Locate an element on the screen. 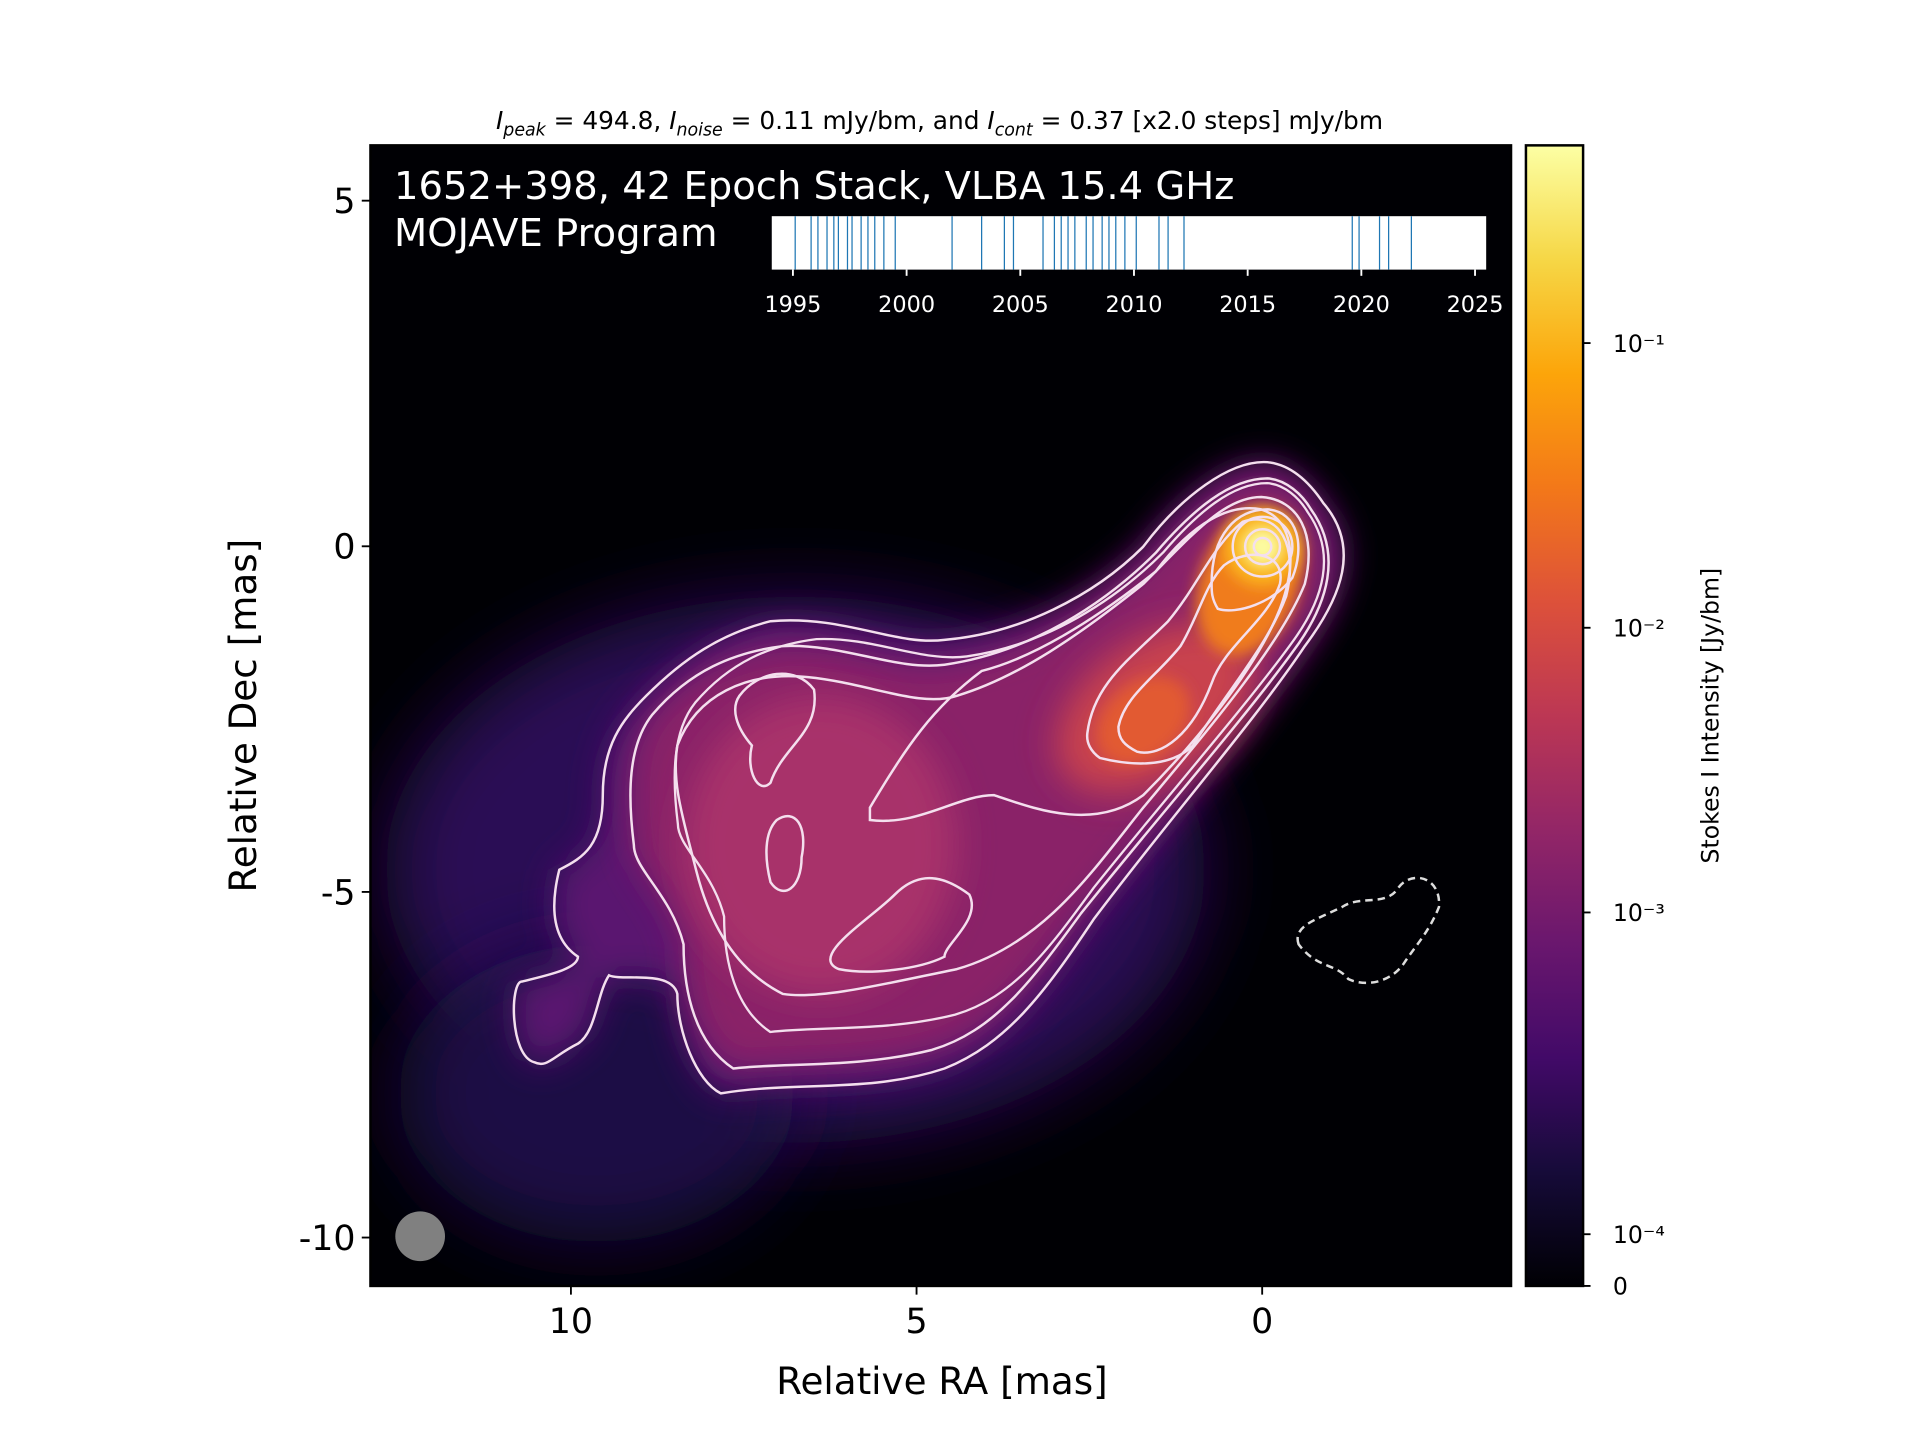 The width and height of the screenshot is (1920, 1440). epoch-timeline is located at coordinates (1129, 243).